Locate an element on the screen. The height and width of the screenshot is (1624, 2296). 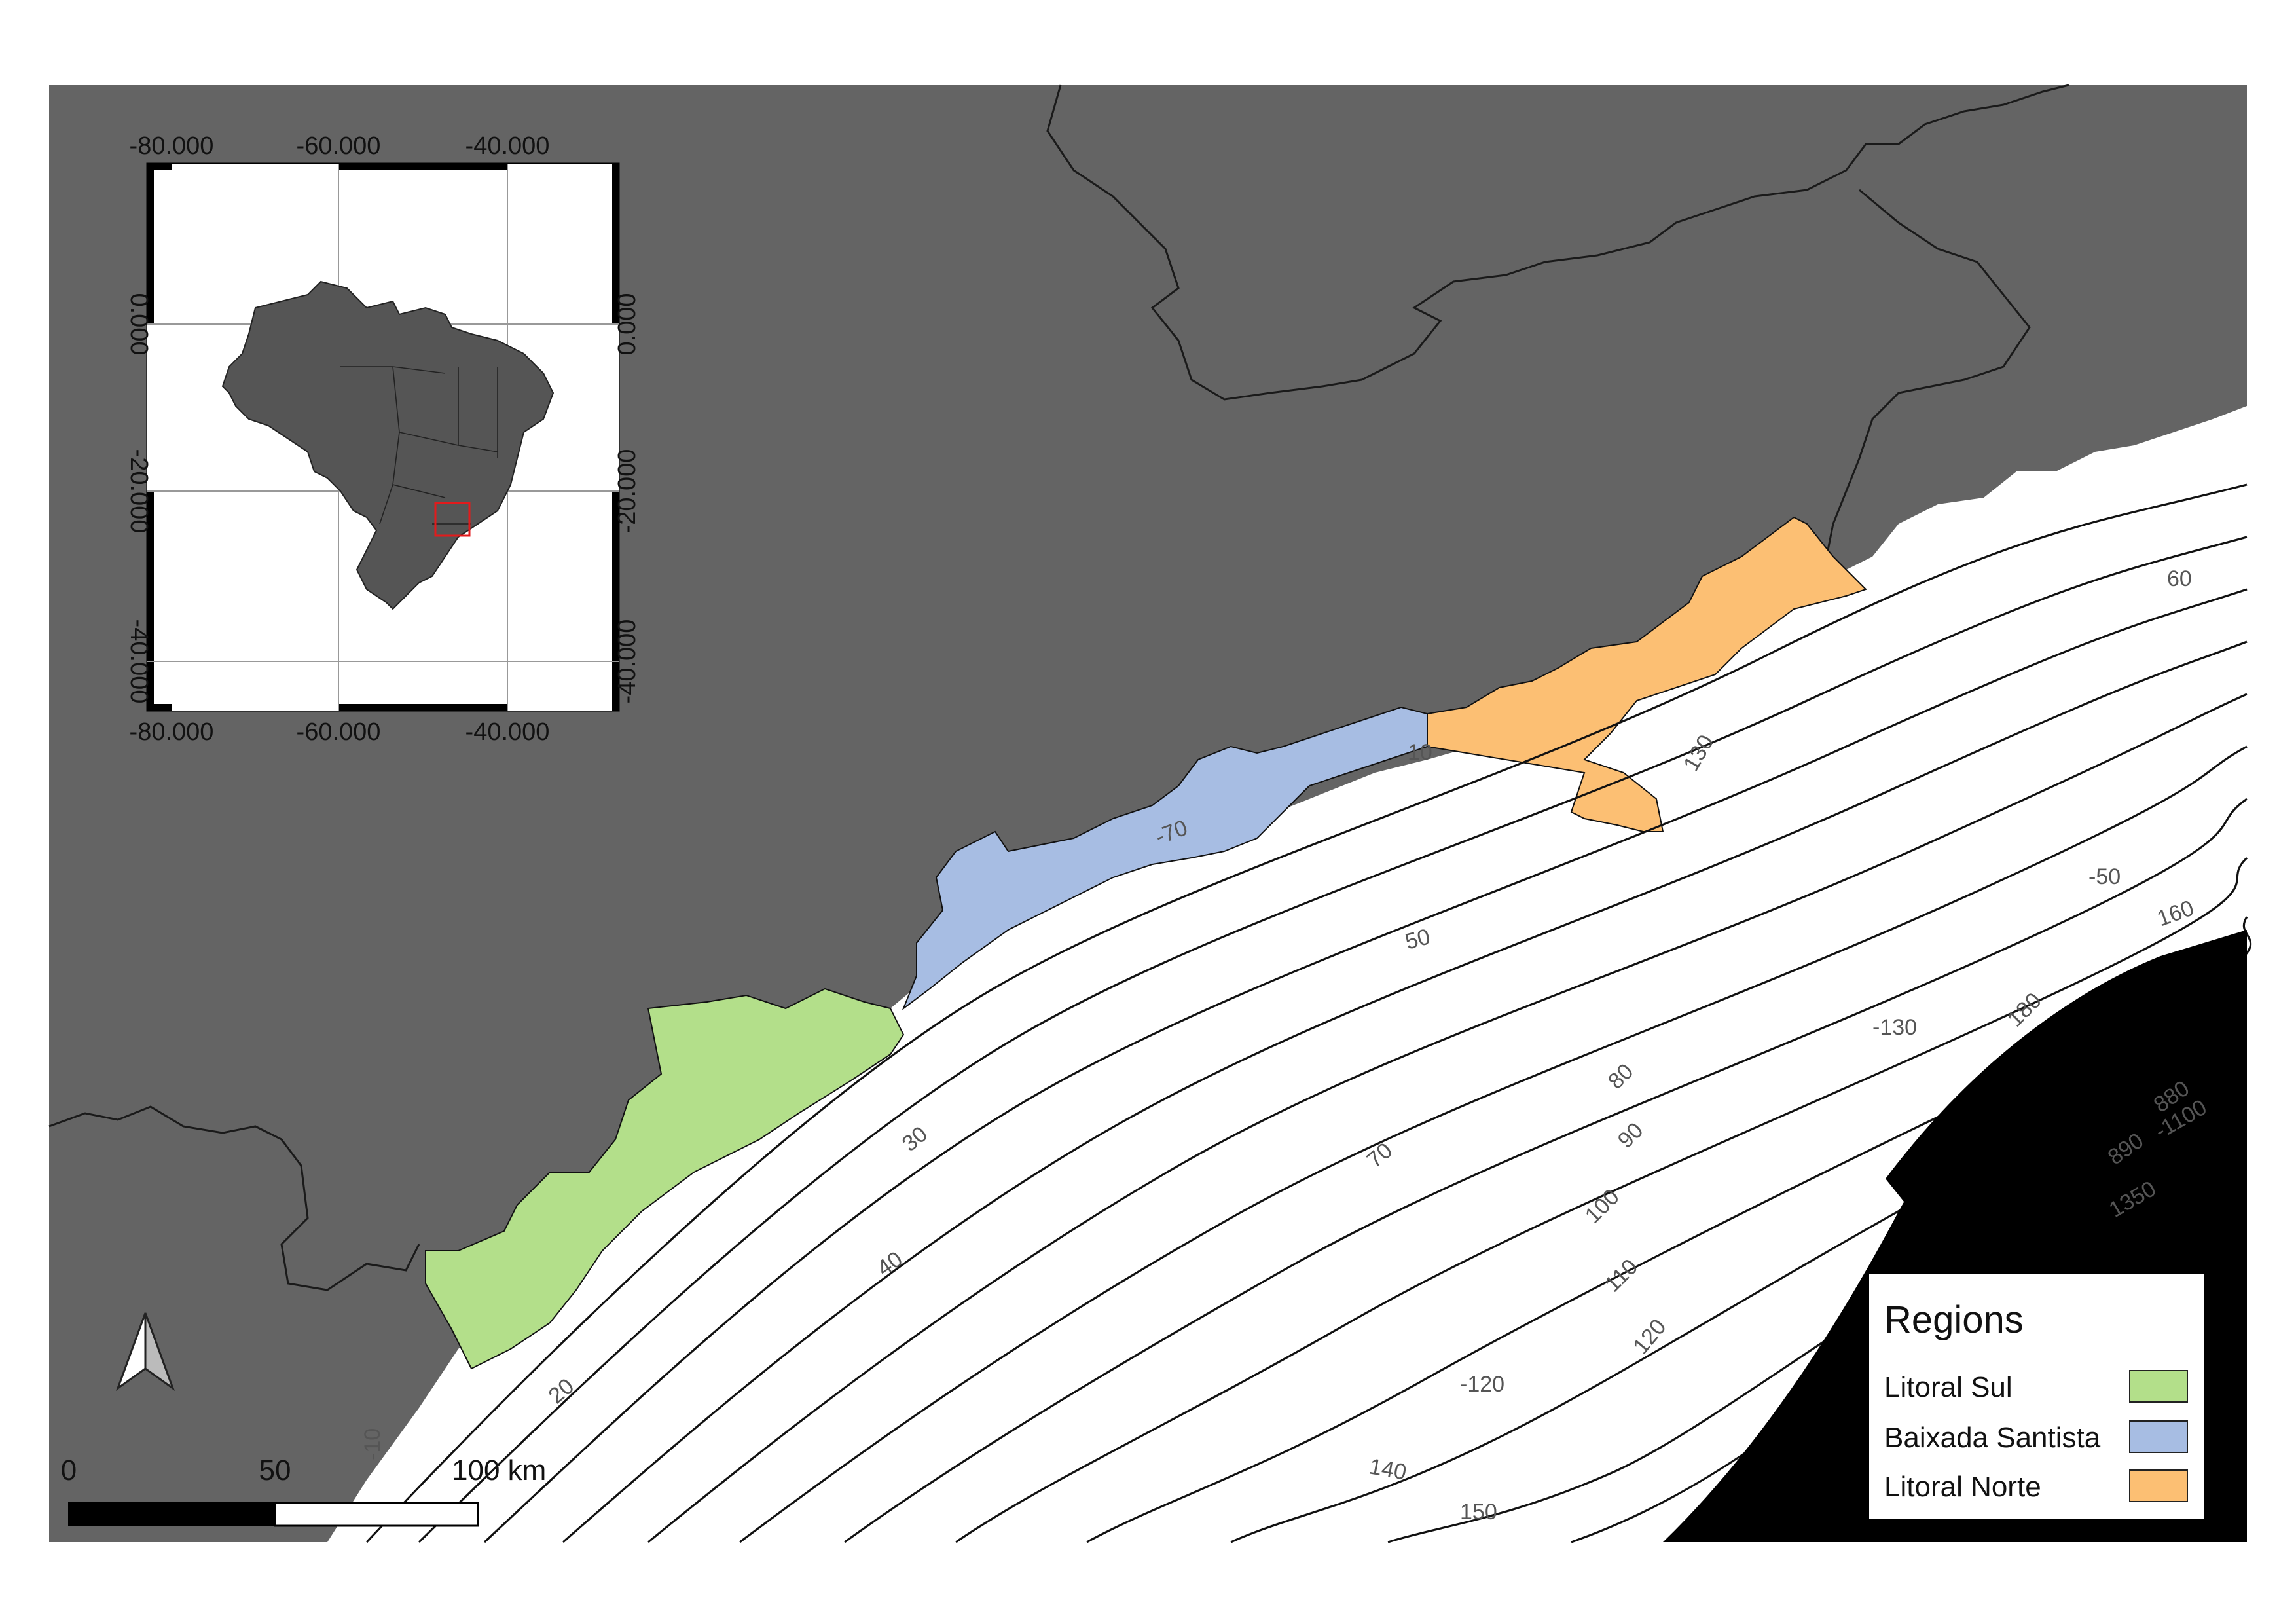
region-litoral-sul is located at coordinates (665, 1178).